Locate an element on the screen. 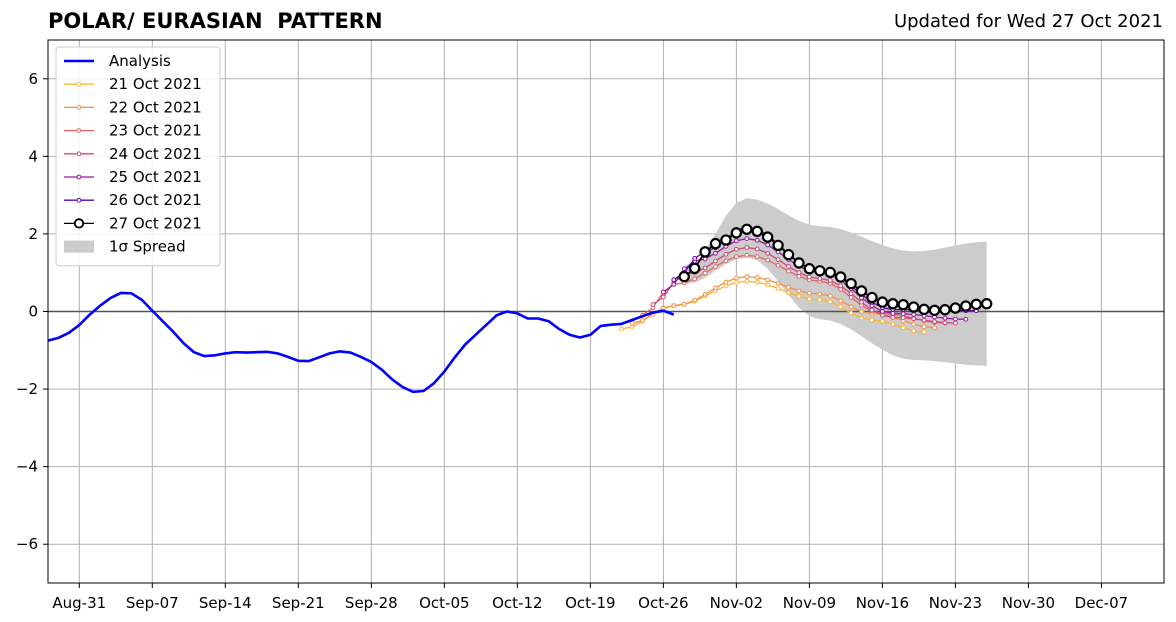 This screenshot has width=1176, height=622. legend-box is located at coordinates (138, 156).